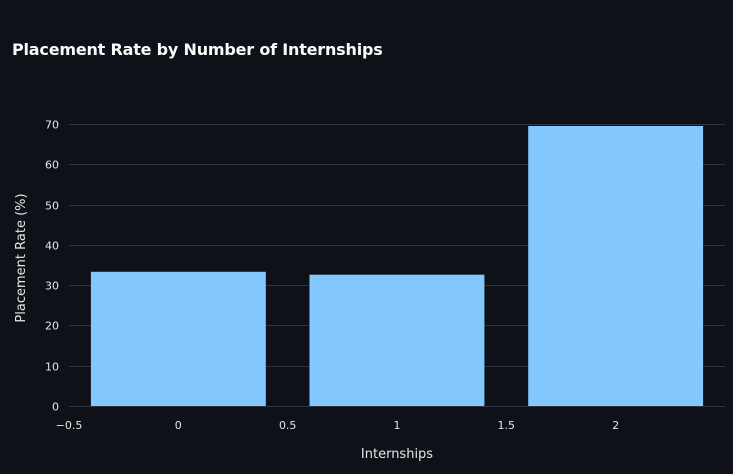  Describe the element at coordinates (52, 246) in the screenshot. I see `y-tick-label: 40` at that location.